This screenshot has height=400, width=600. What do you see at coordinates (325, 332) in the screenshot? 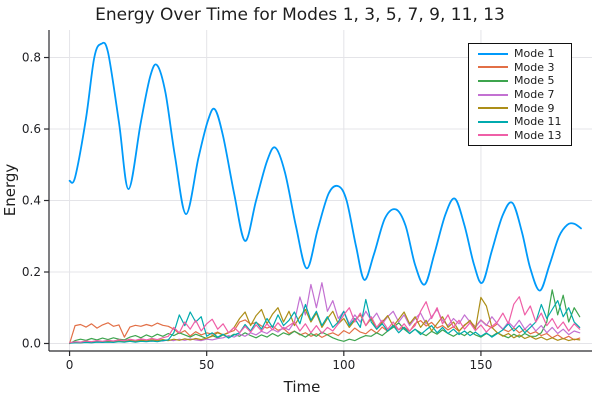
I see `series-mode-3-line` at bounding box center [325, 332].